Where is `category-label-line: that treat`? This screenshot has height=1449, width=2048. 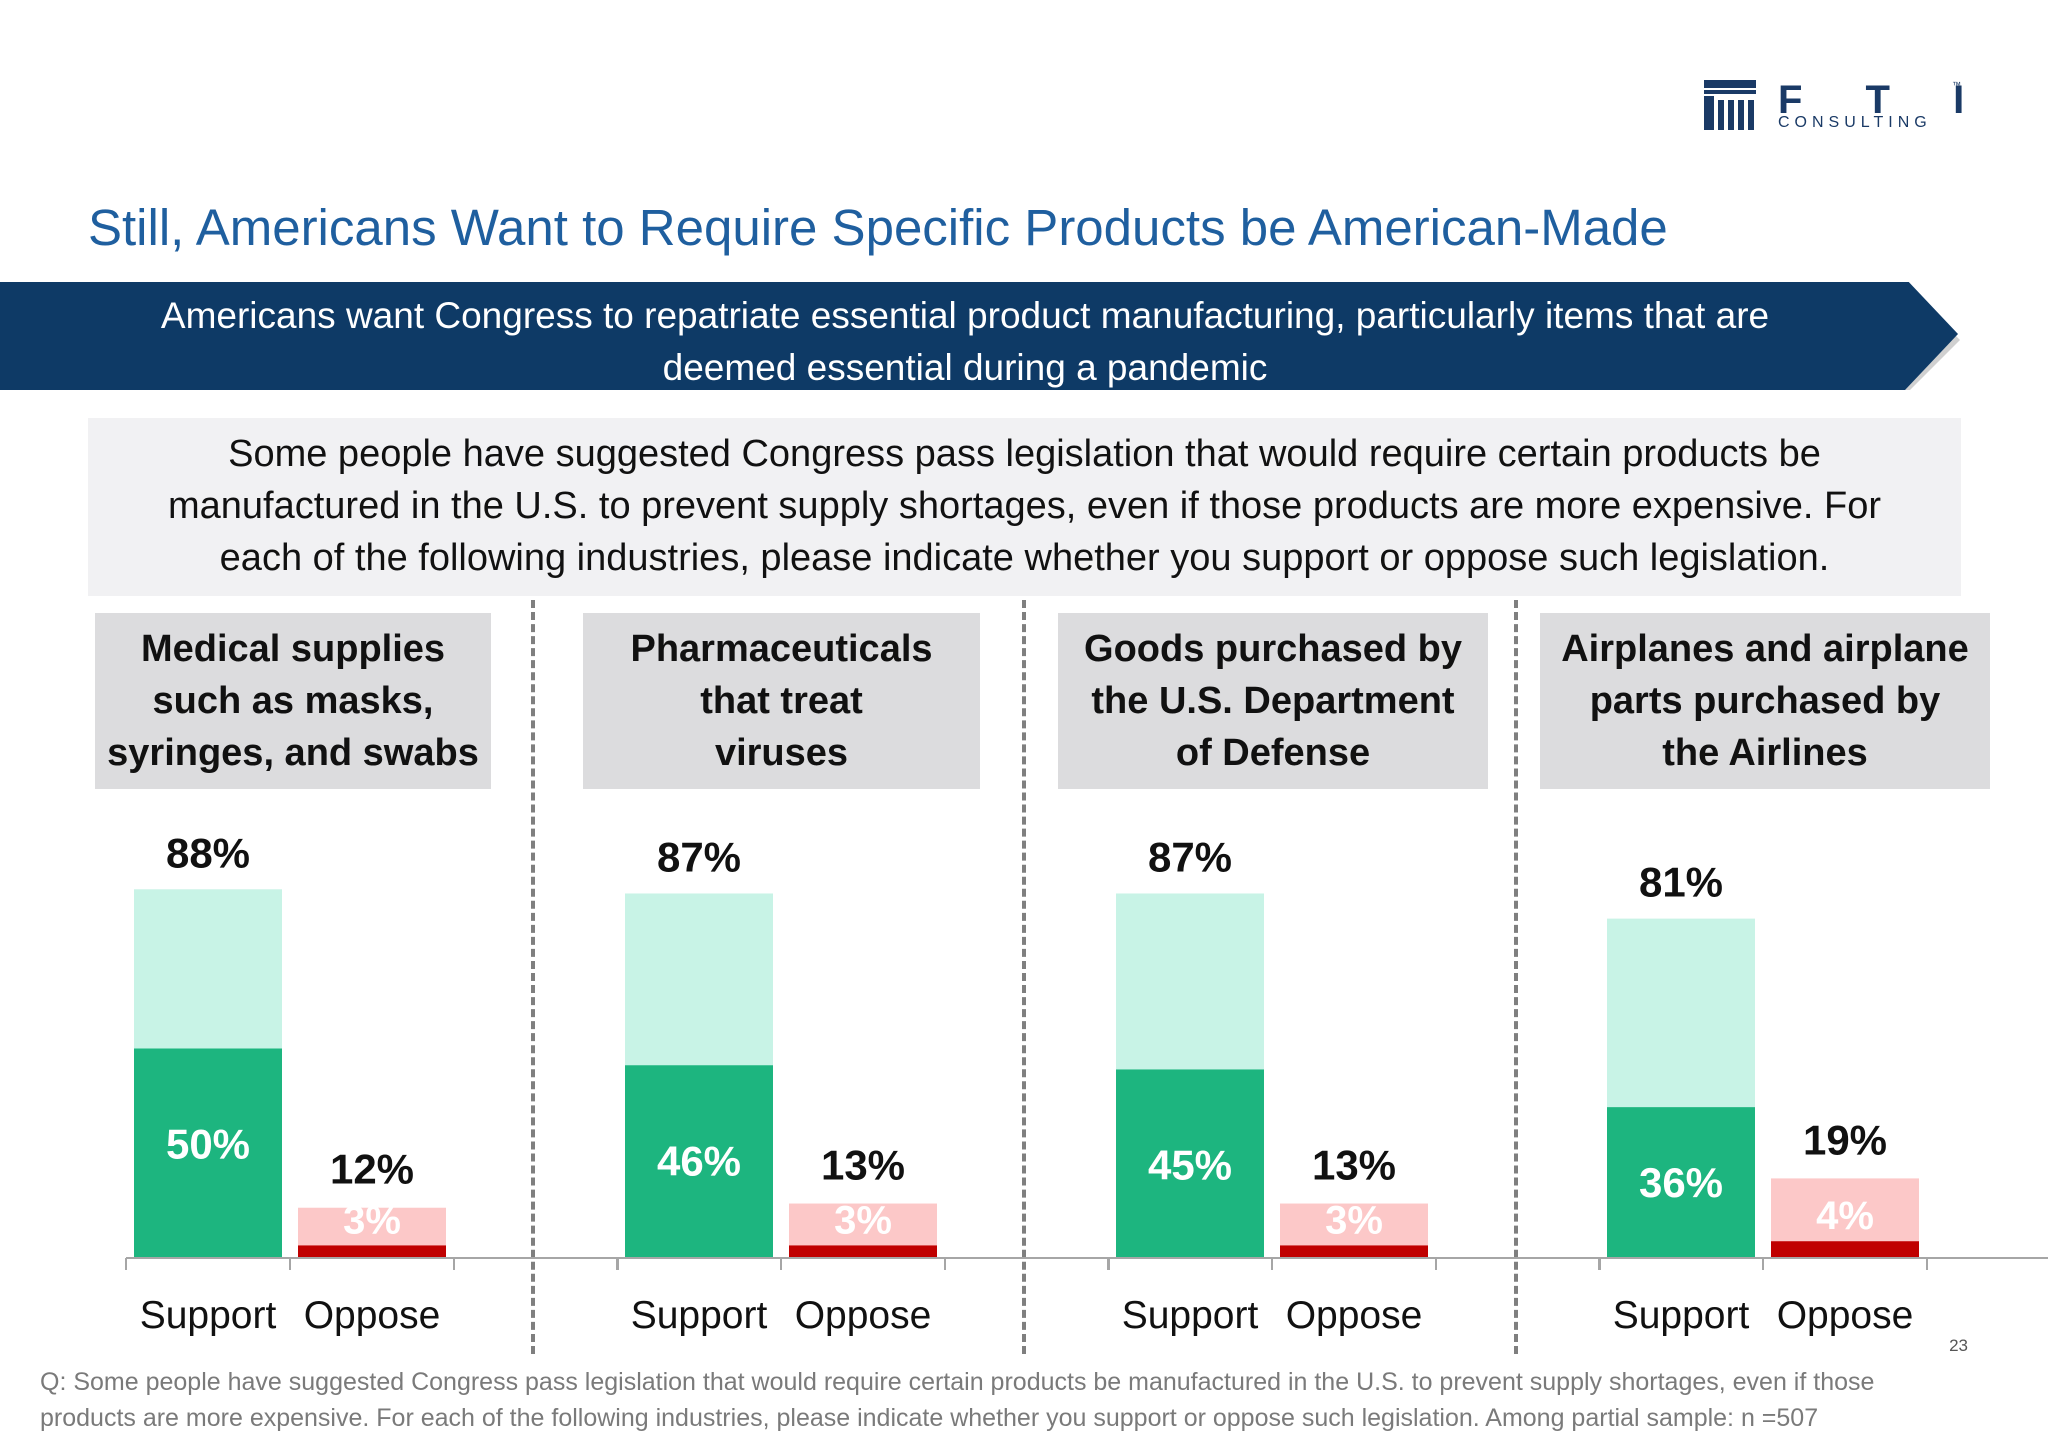
category-label-line: that treat is located at coordinates (781, 701).